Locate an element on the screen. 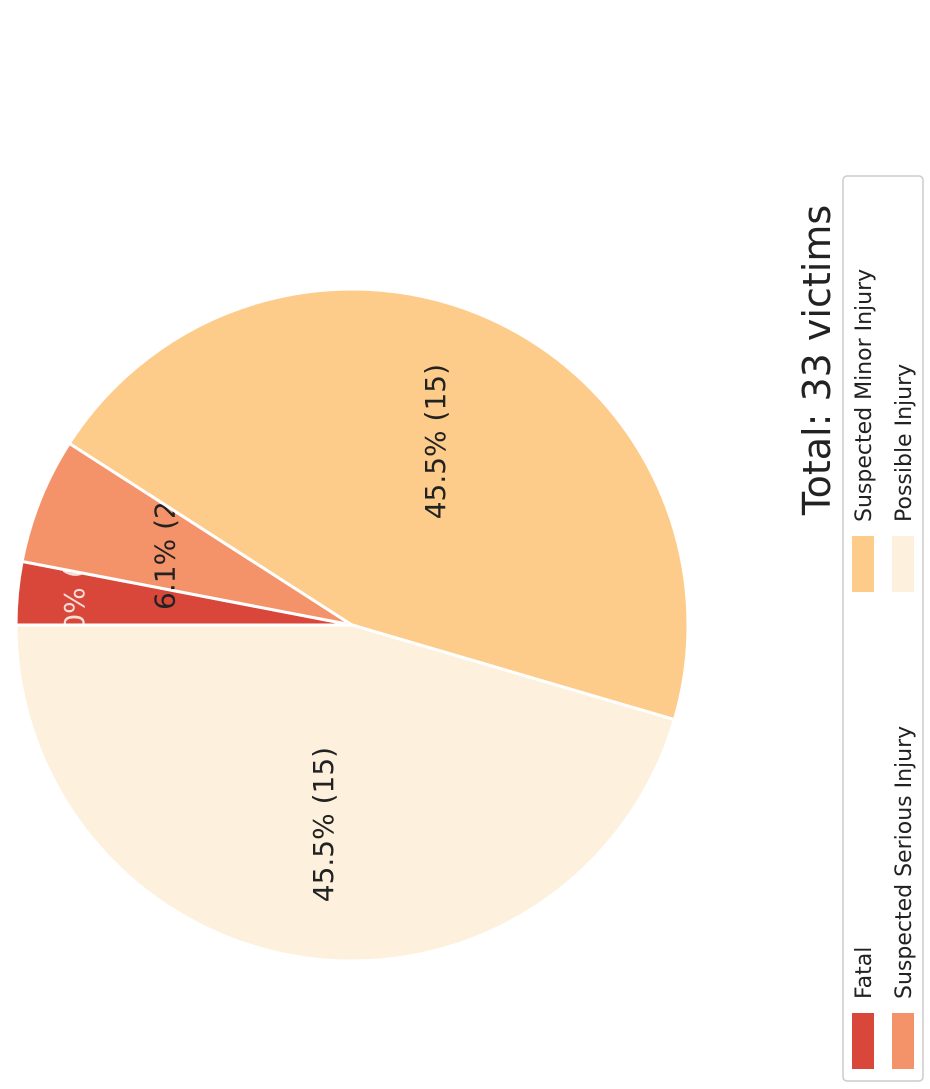 This screenshot has width=930, height=1089. pie-slice-suspected-serious-injury is located at coordinates (186, 534).